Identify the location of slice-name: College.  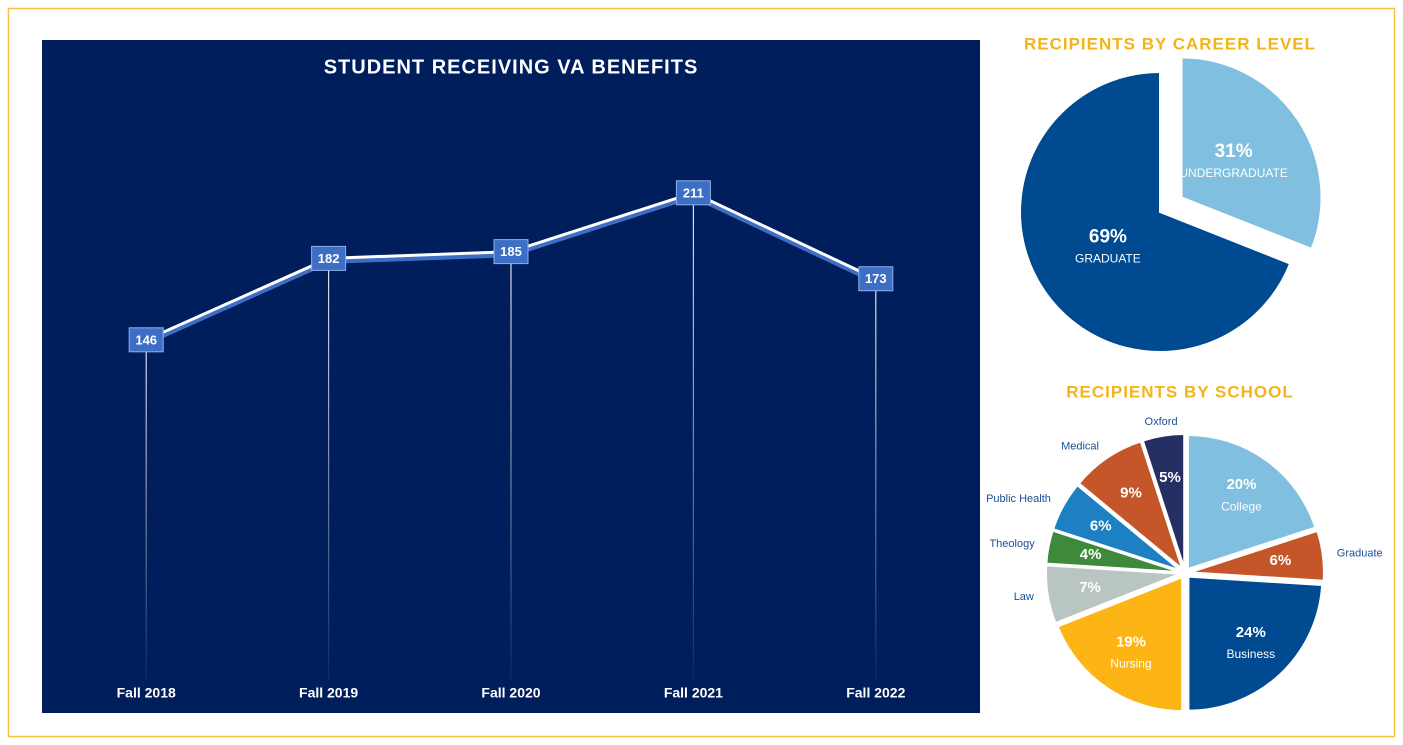
(1241, 506).